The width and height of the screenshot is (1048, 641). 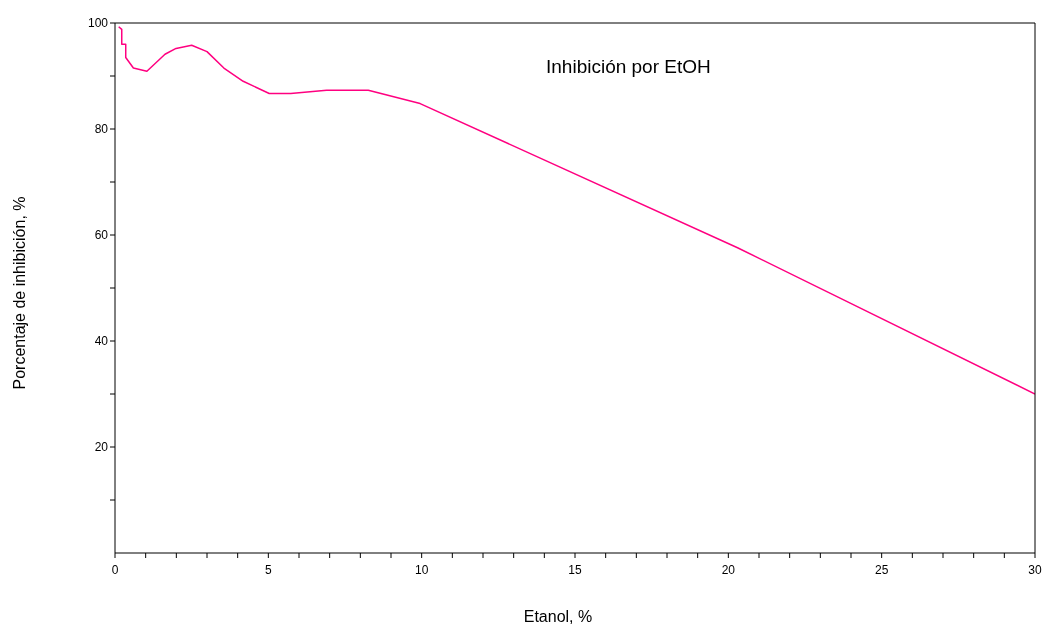 I want to click on x-tick-label: 0, so click(x=115, y=570).